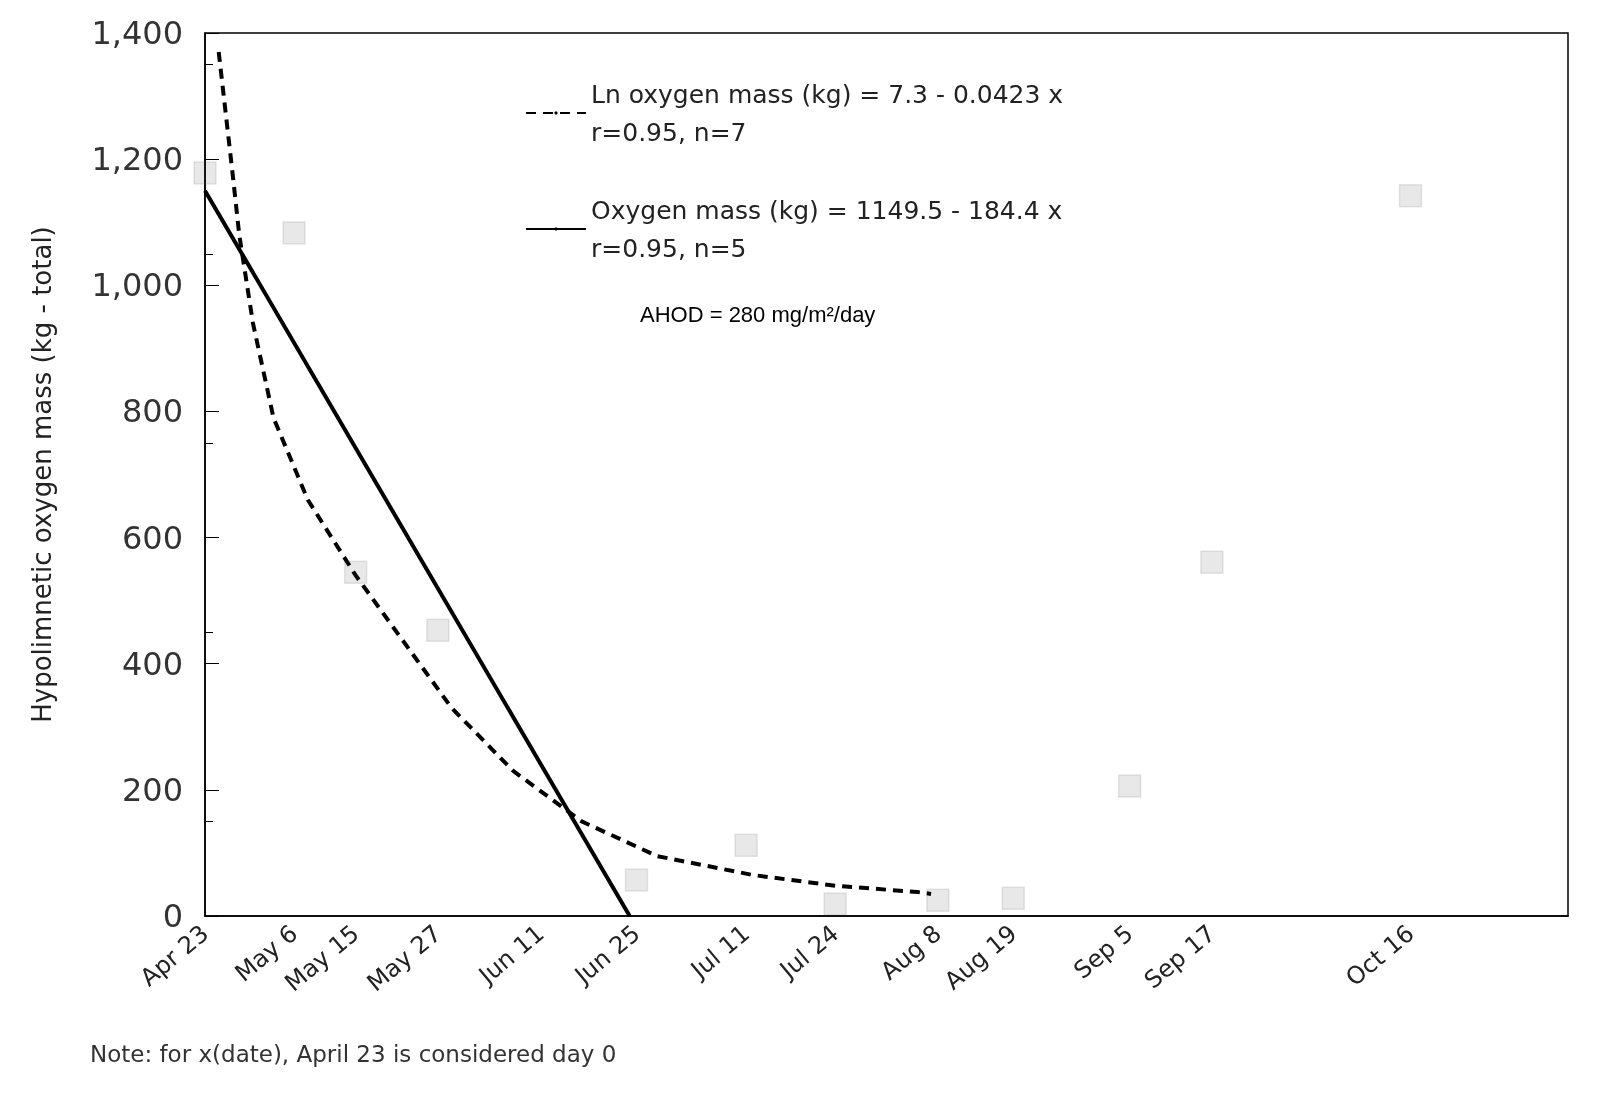  What do you see at coordinates (353, 1053) in the screenshot?
I see `text: Note: for x(date), April 23 is considered day 0` at bounding box center [353, 1053].